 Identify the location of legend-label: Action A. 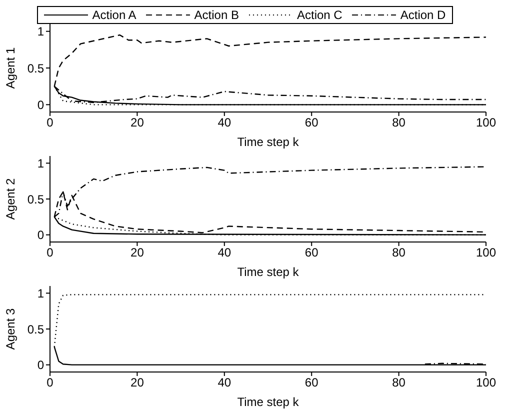
(114, 15).